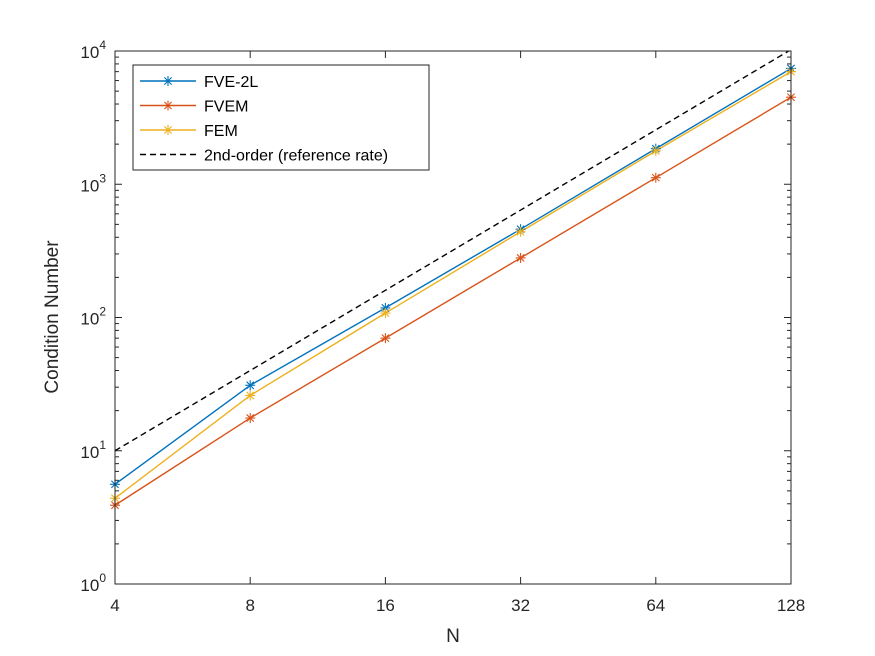  I want to click on y-tick-label: 10³, so click(93, 183).